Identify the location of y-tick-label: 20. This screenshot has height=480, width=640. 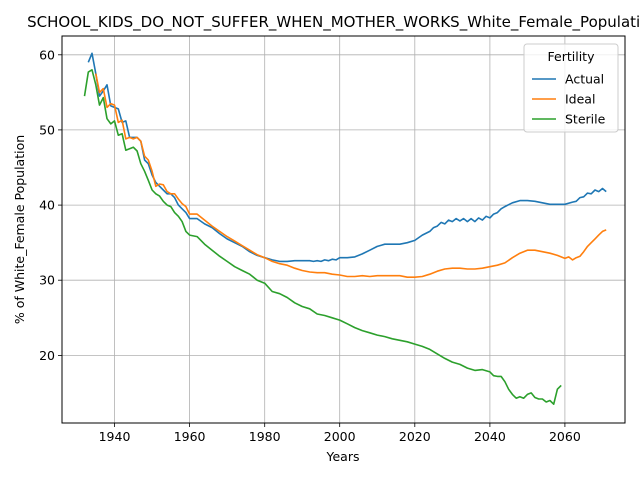
(47, 355).